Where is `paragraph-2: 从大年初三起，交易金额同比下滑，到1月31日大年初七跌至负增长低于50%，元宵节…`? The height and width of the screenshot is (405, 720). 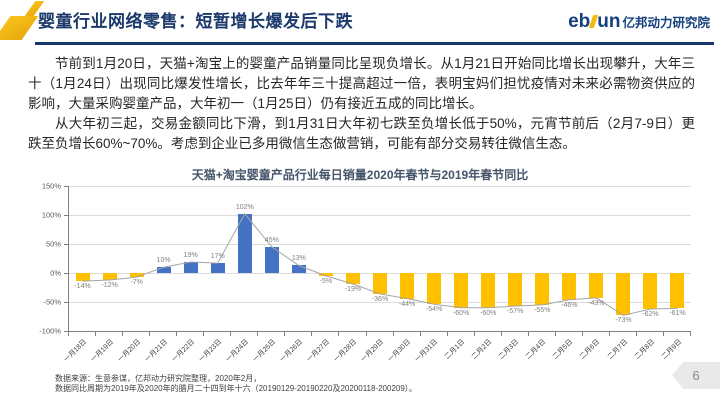
paragraph-2: 从大年初三起，交易金额同比下滑，到1月31日大年初七跌至负增长低于50%，元宵节… is located at coordinates (361, 133).